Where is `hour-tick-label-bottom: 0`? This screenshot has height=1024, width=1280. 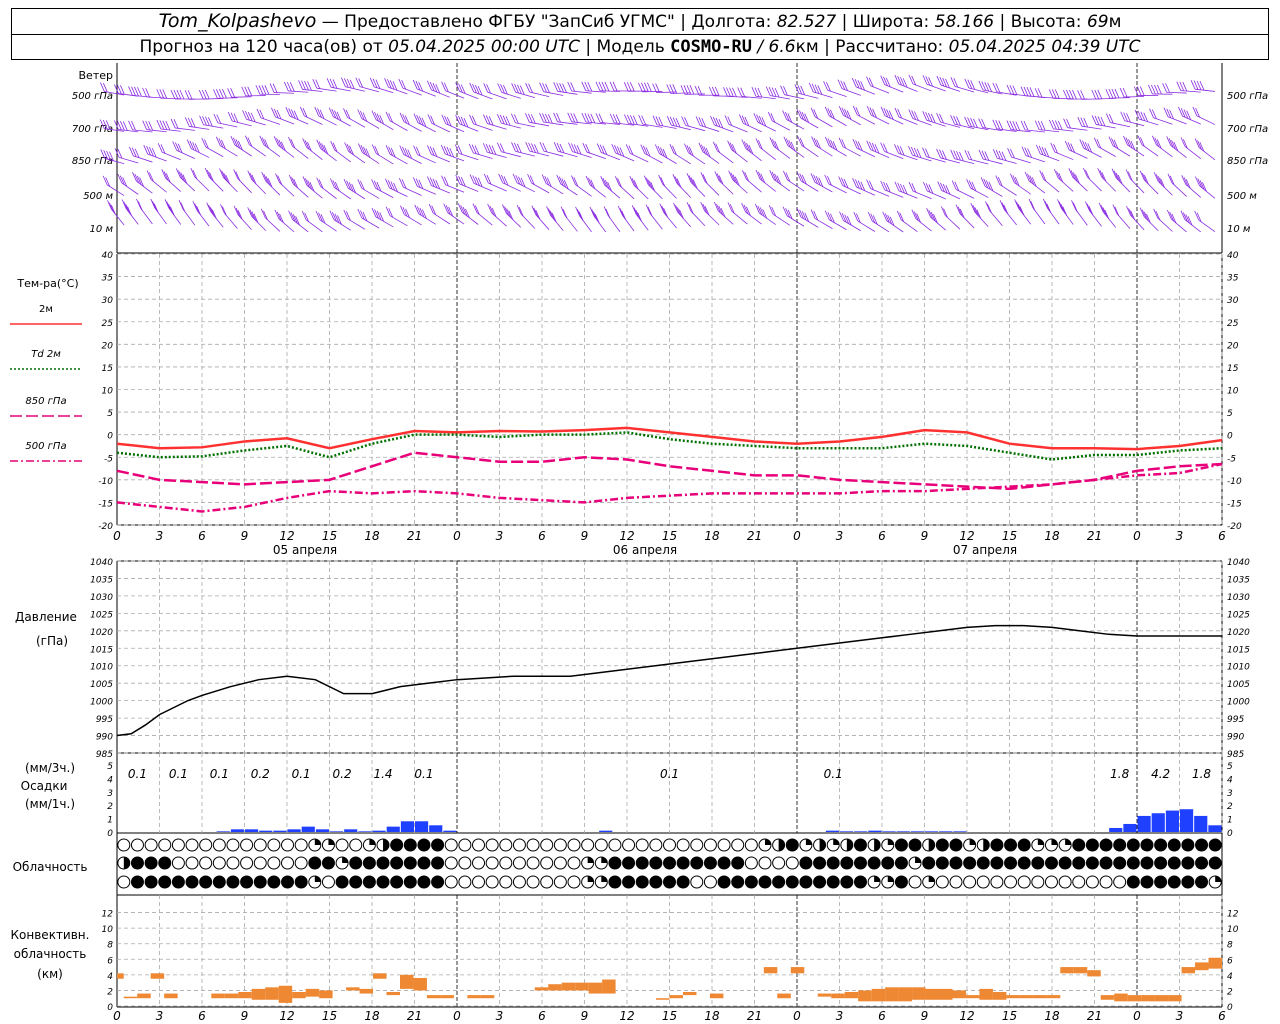 hour-tick-label-bottom: 0 is located at coordinates (117, 1016).